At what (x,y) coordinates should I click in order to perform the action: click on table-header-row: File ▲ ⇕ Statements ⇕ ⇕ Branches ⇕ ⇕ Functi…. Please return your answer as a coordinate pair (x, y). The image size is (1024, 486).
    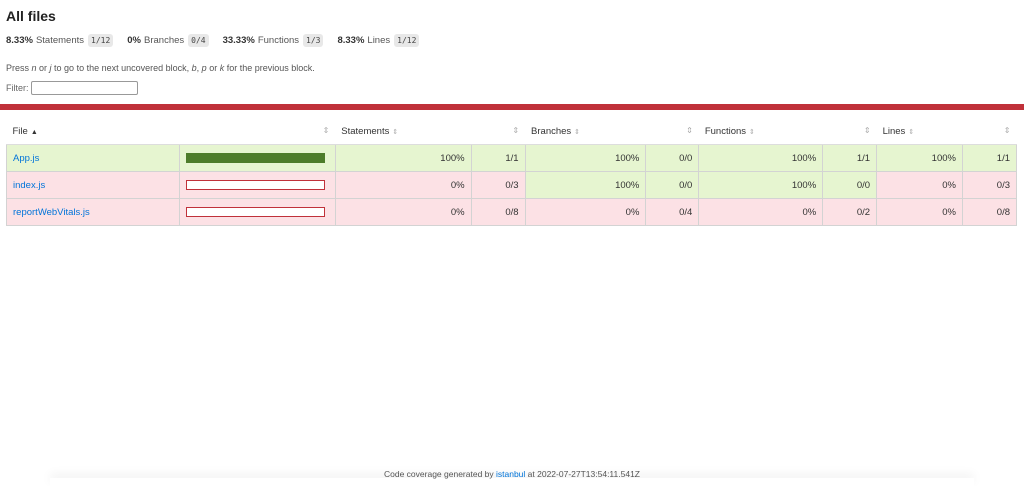
    Looking at the image, I should click on (511, 131).